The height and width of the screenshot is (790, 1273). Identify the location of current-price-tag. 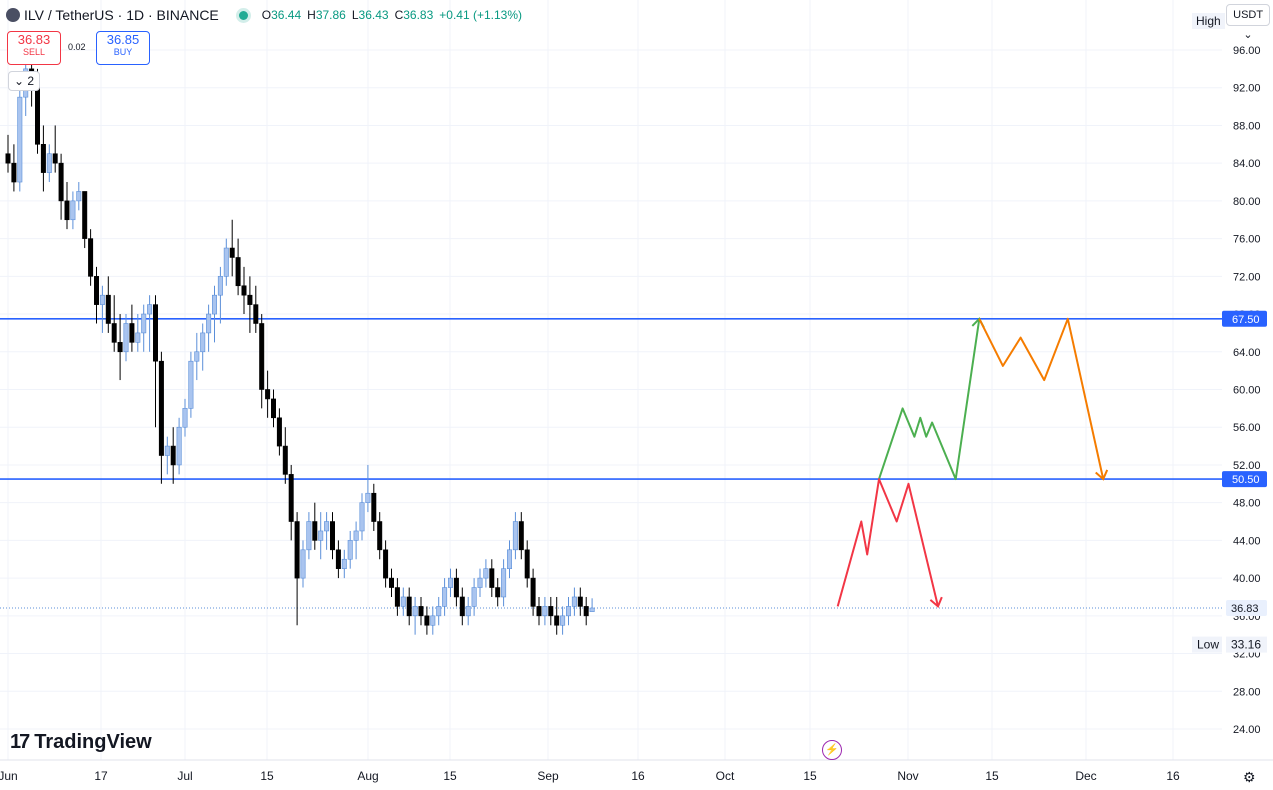
(1246, 608).